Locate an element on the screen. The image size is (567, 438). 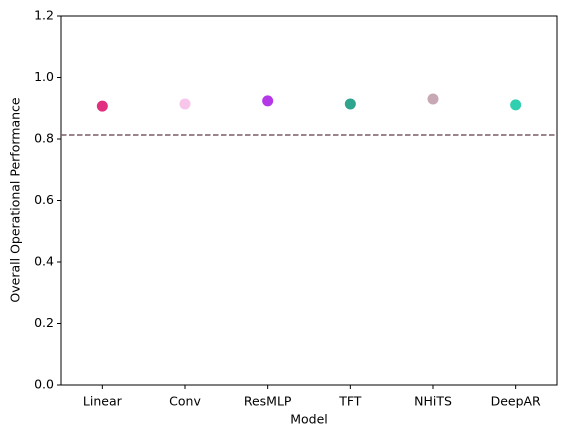
y-axis-label: Overall Operational Performance is located at coordinates (15, 199).